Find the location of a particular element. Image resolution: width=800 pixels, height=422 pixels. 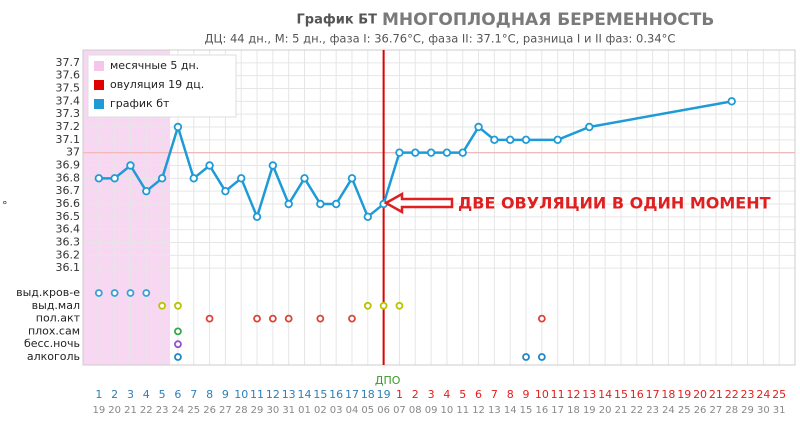

day-label: 21 is located at coordinates (716, 394).